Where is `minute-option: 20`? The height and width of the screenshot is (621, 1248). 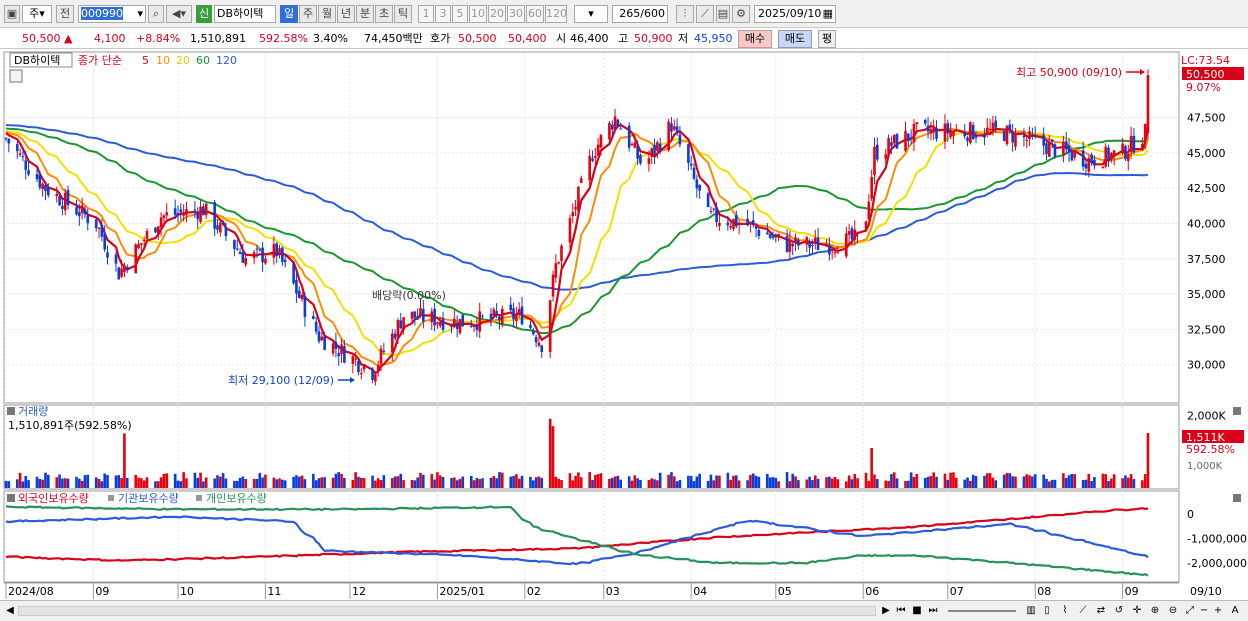
minute-option: 20 is located at coordinates (497, 14).